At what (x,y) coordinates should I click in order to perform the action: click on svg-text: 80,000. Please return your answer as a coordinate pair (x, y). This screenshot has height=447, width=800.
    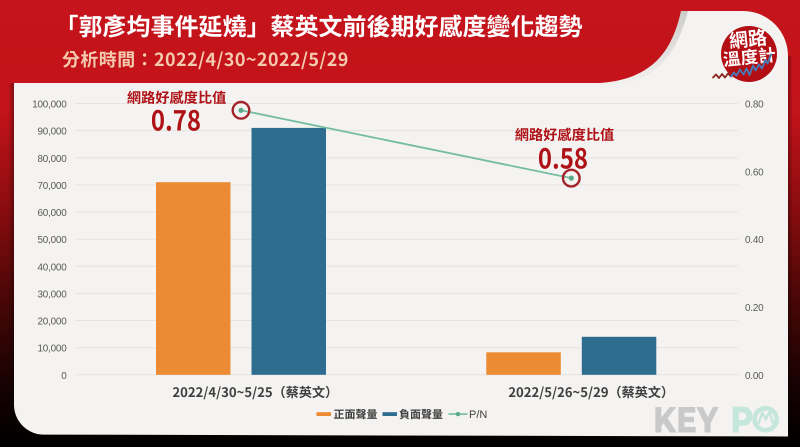
    Looking at the image, I should click on (52, 159).